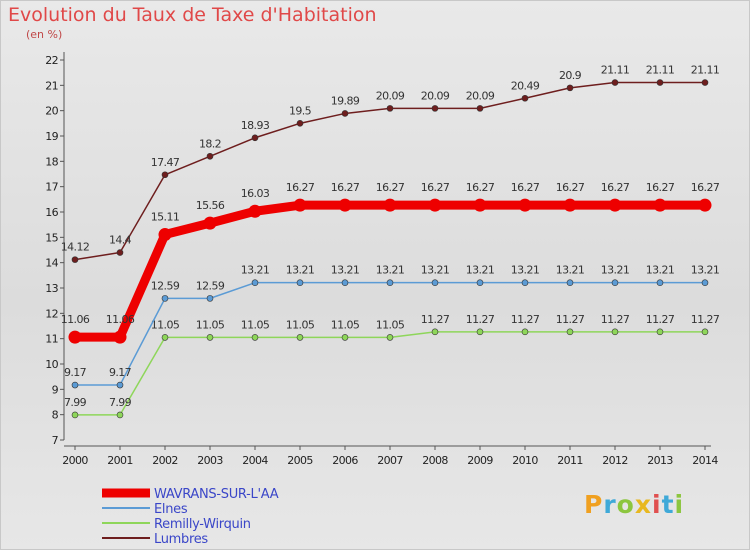 This screenshot has width=750, height=550. I want to click on y-tick-label: 20, so click(51, 111).